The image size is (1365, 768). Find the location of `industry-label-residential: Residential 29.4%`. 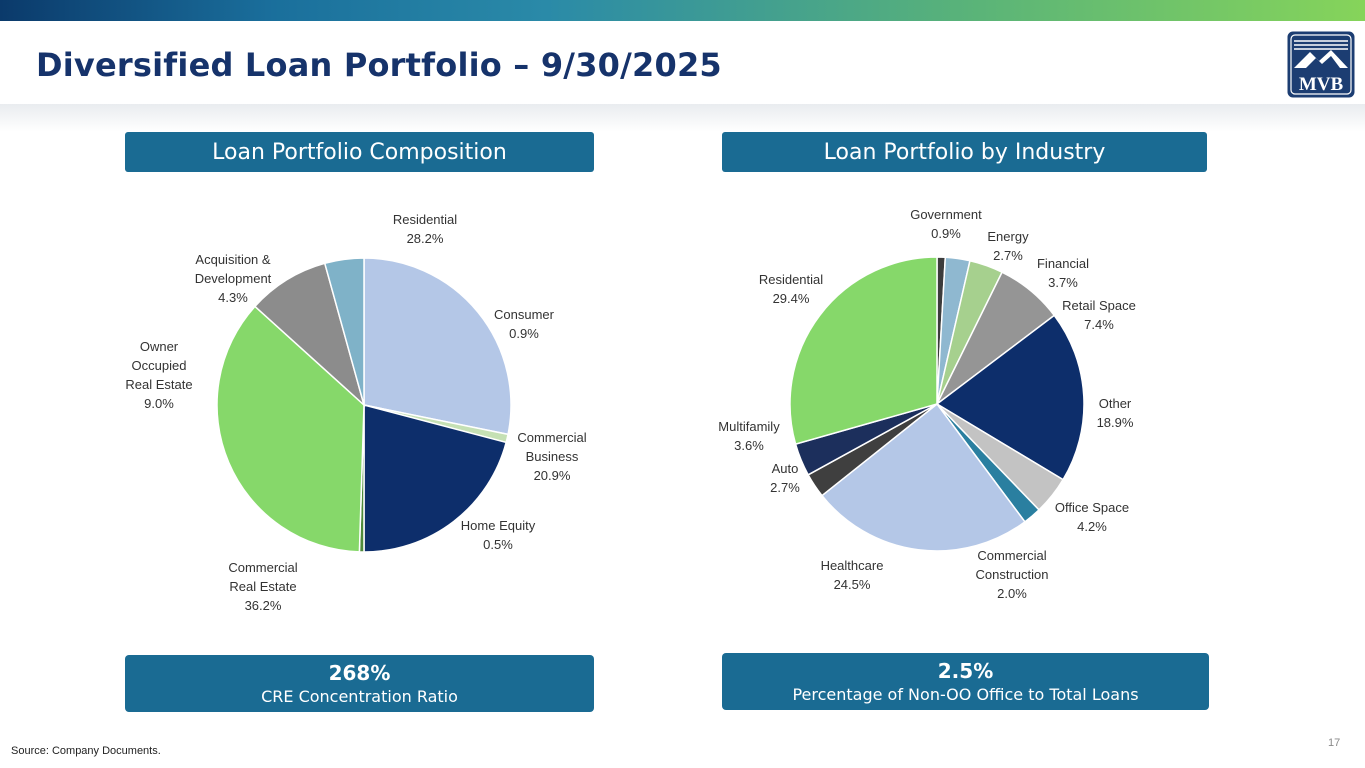

industry-label-residential: Residential 29.4% is located at coordinates (791, 289).